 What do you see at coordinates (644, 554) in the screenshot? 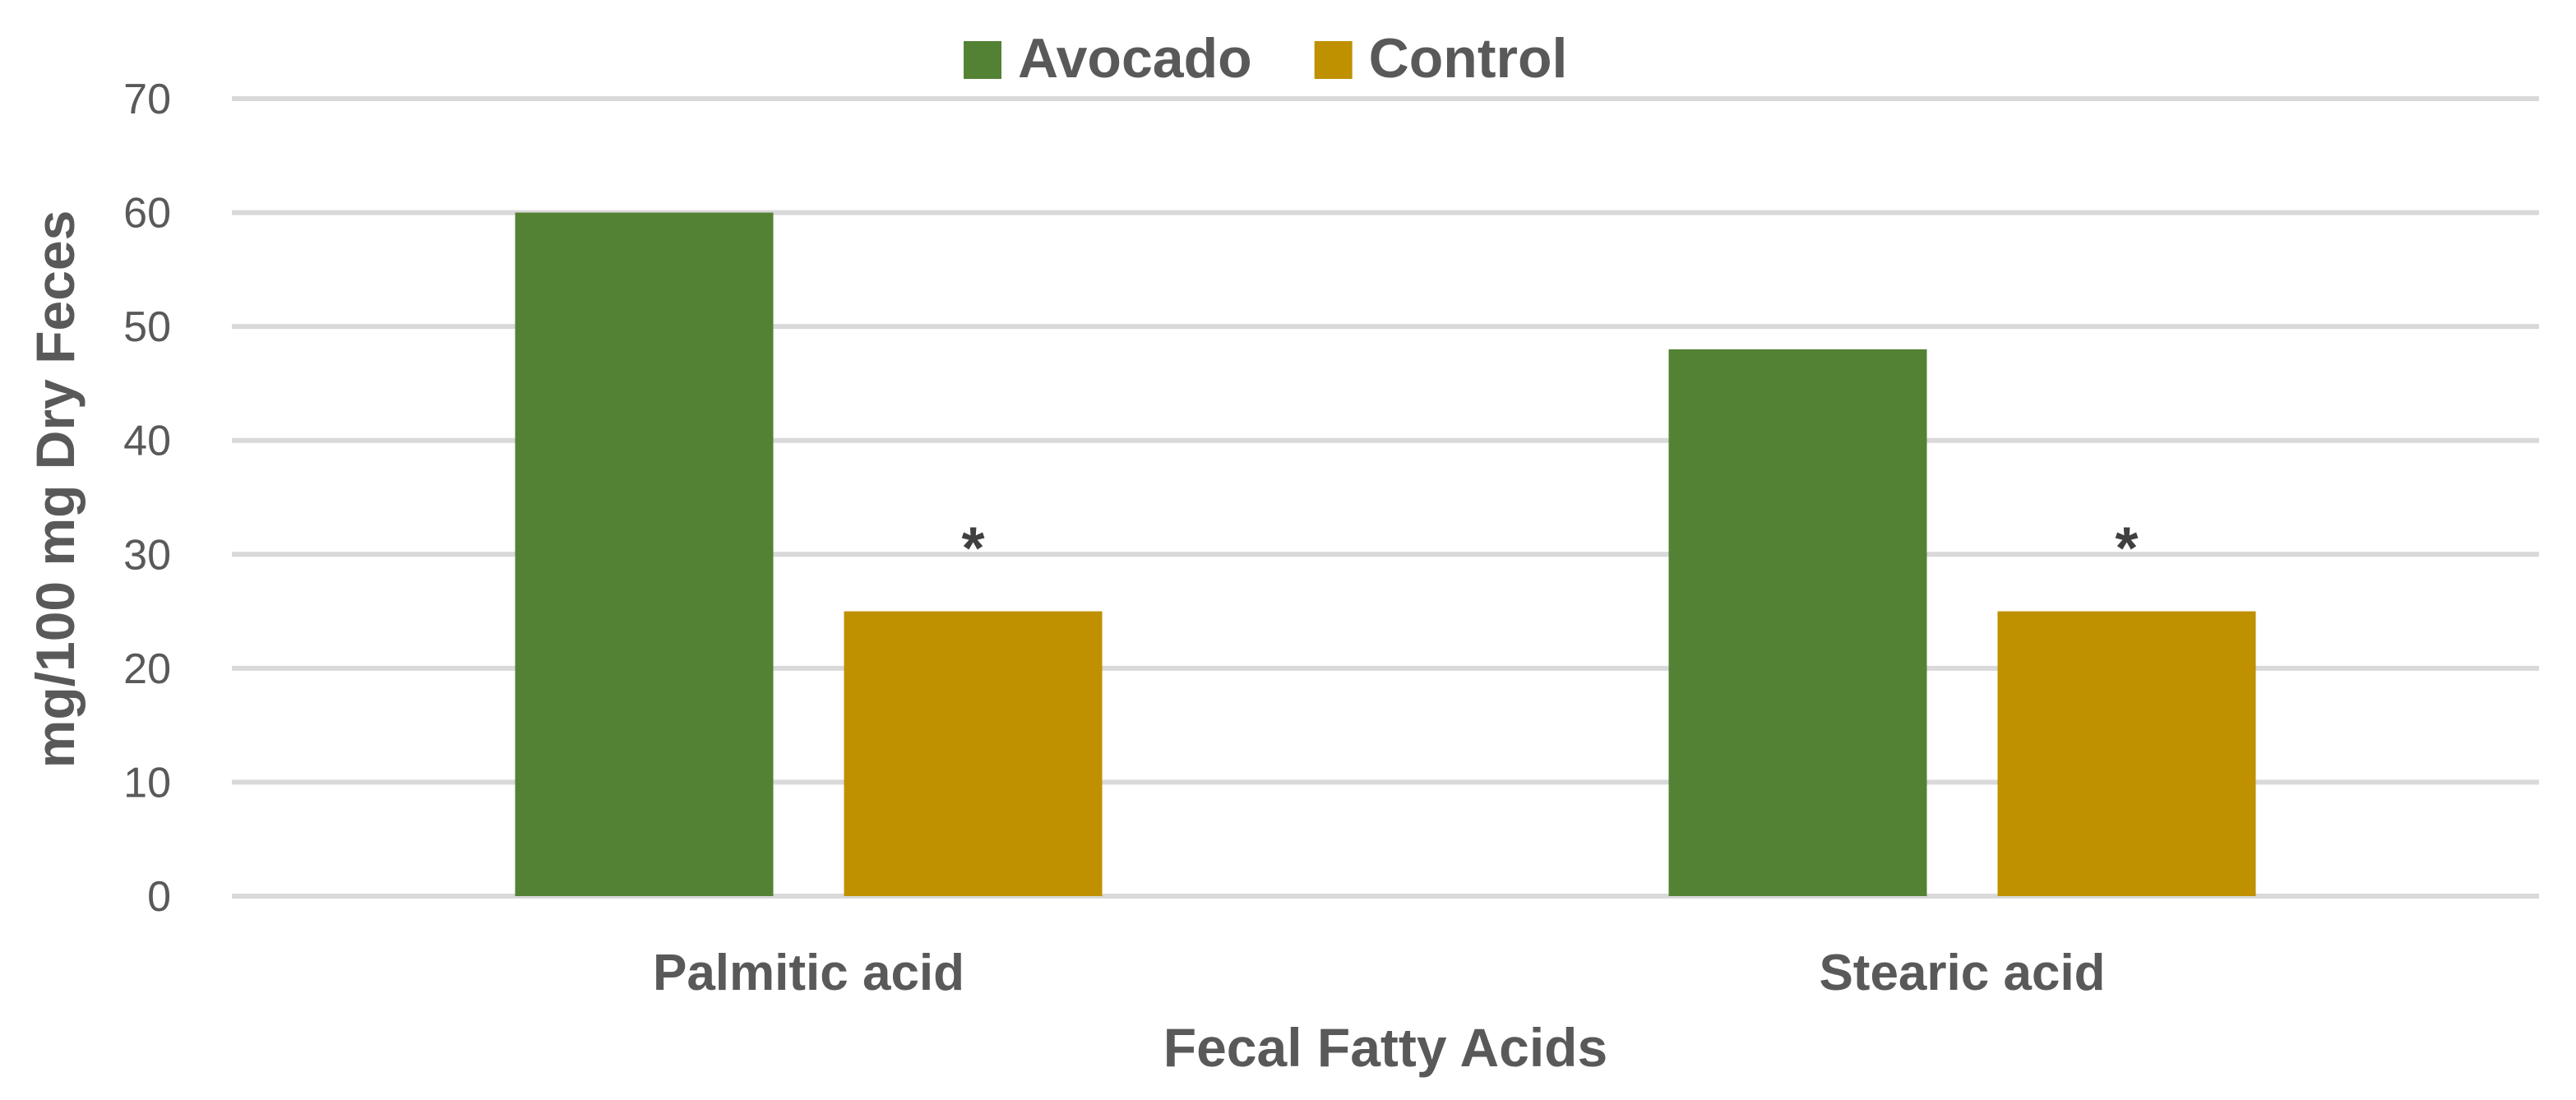
I see `bar-avocado-palmitic-acid` at bounding box center [644, 554].